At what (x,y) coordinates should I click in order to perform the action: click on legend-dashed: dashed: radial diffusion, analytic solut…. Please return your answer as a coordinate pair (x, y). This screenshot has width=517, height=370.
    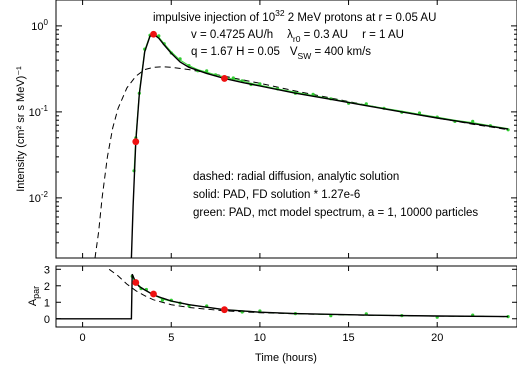
    Looking at the image, I should click on (296, 177).